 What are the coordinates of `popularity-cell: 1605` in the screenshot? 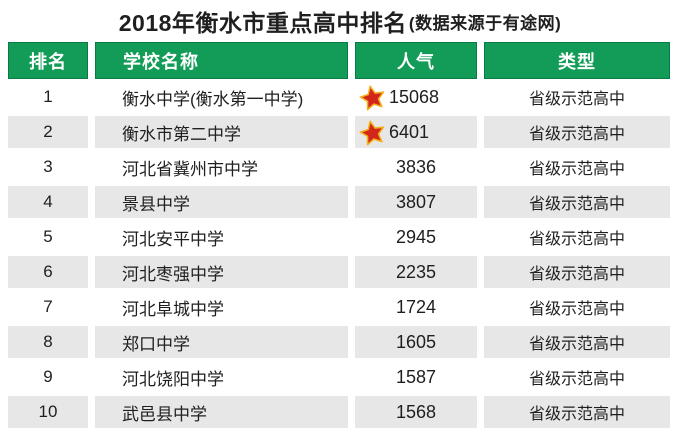 It's located at (416, 342).